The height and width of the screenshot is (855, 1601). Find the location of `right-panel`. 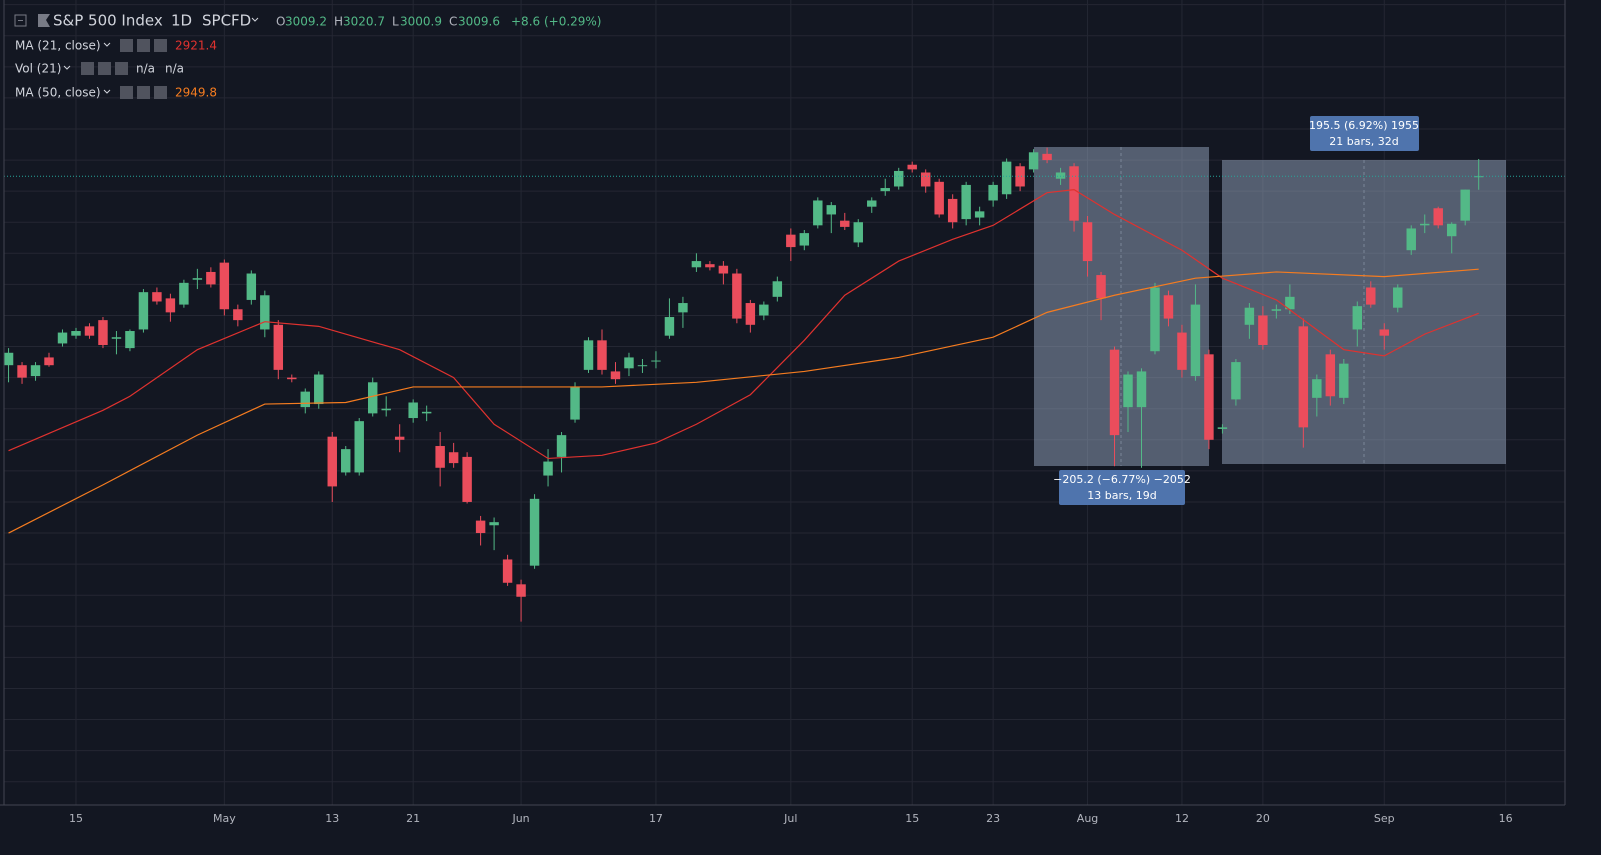

right-panel is located at coordinates (1583, 427).